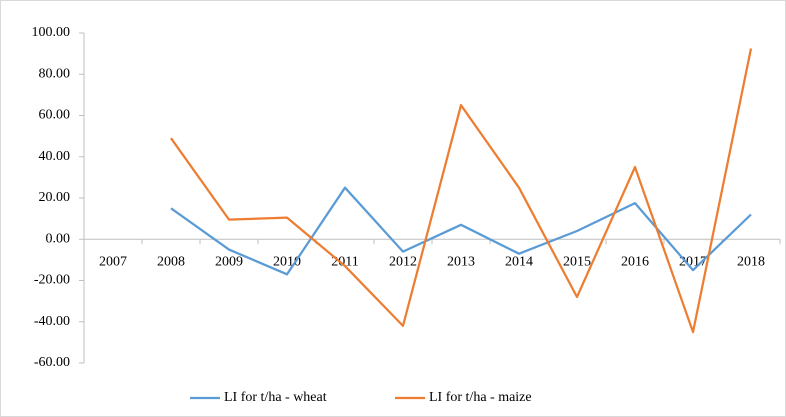  What do you see at coordinates (751, 261) in the screenshot?
I see `x-tick-label: 2018` at bounding box center [751, 261].